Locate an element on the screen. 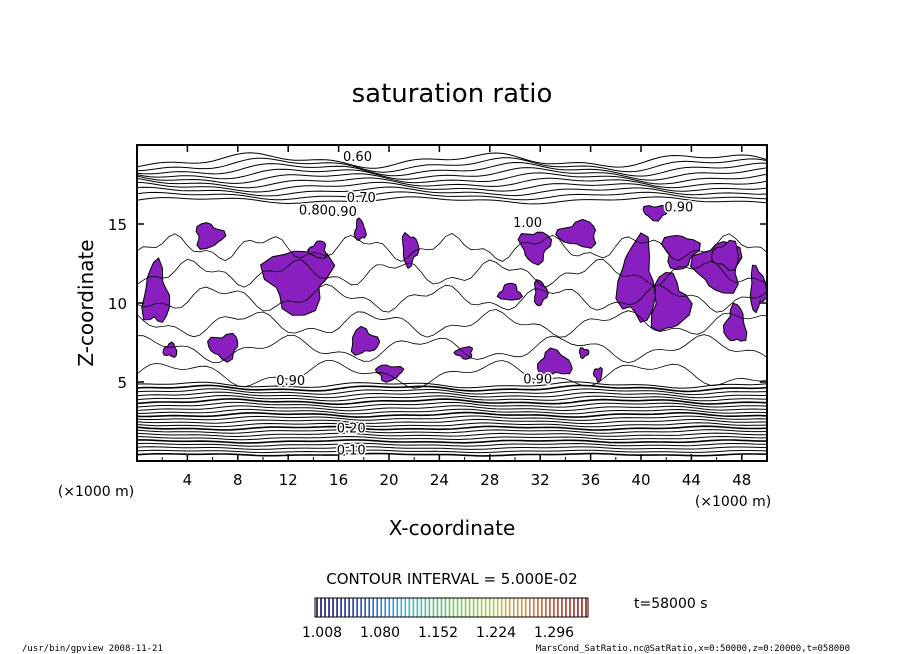 This screenshot has height=654, width=904. colorbar: 1.008 1.080 1.152 1.224 1.296 is located at coordinates (445, 619).